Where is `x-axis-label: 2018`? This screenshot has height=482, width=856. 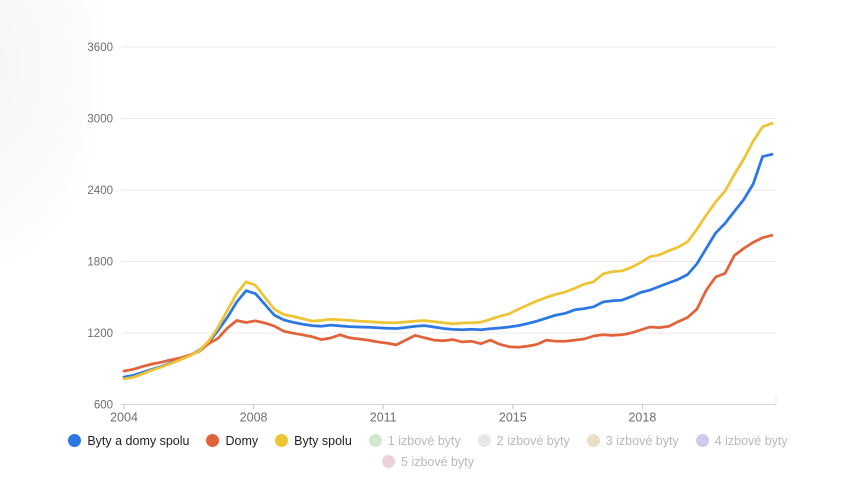
x-axis-label: 2018 is located at coordinates (642, 418).